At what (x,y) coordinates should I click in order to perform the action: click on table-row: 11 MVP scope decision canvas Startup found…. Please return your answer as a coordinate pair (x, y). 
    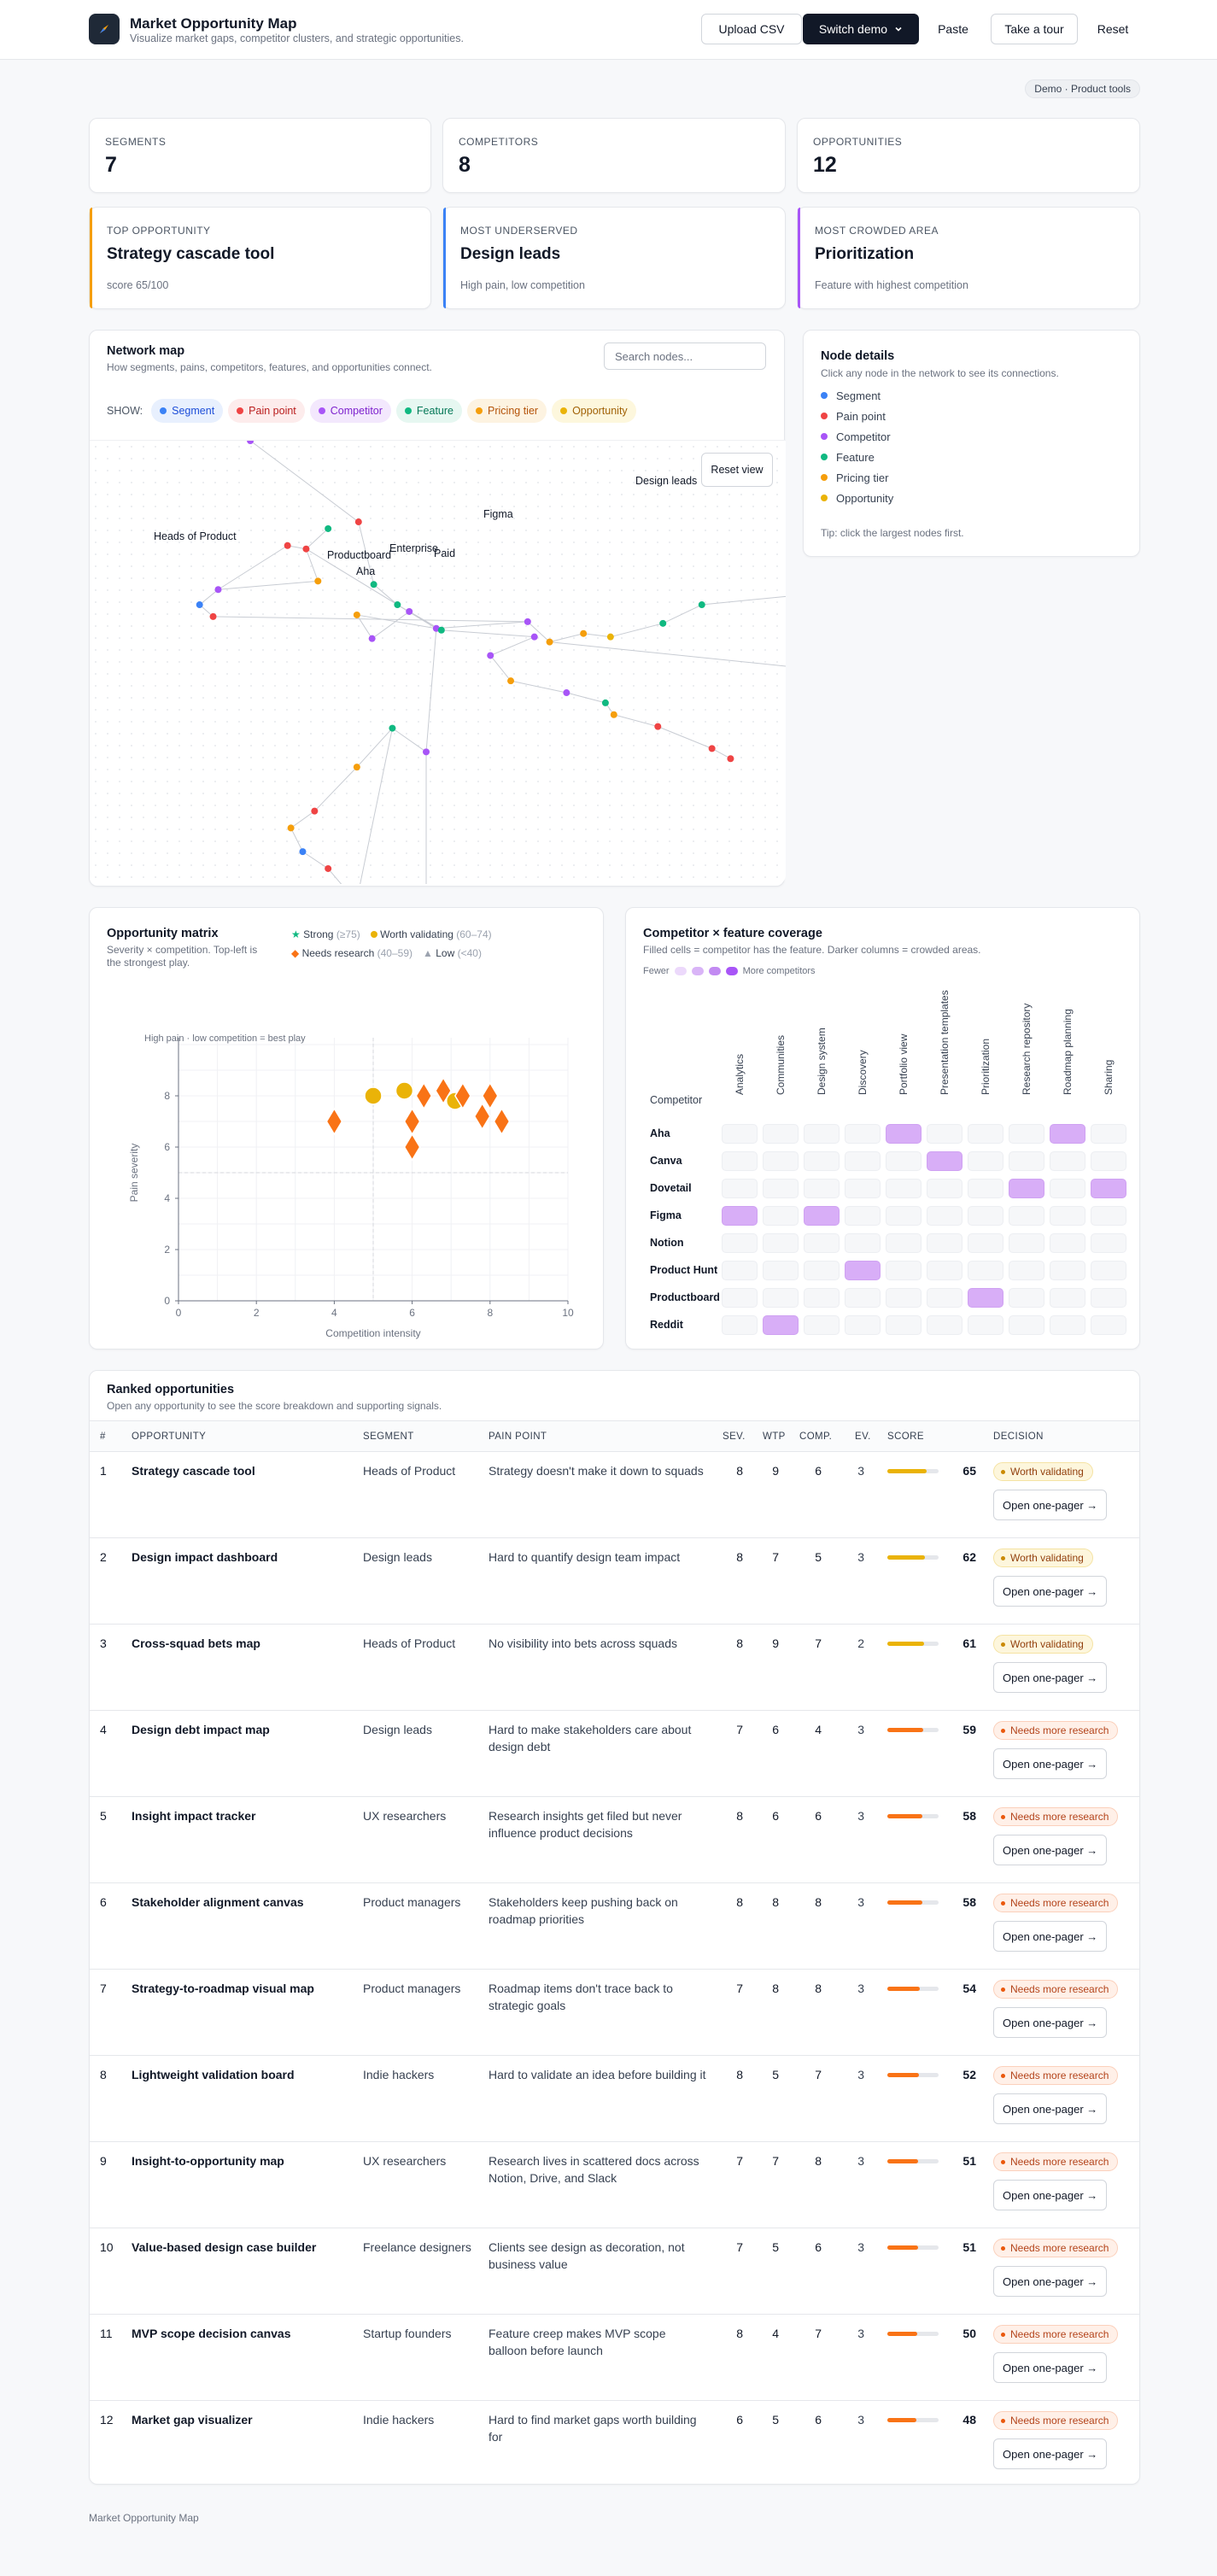
    Looking at the image, I should click on (615, 2357).